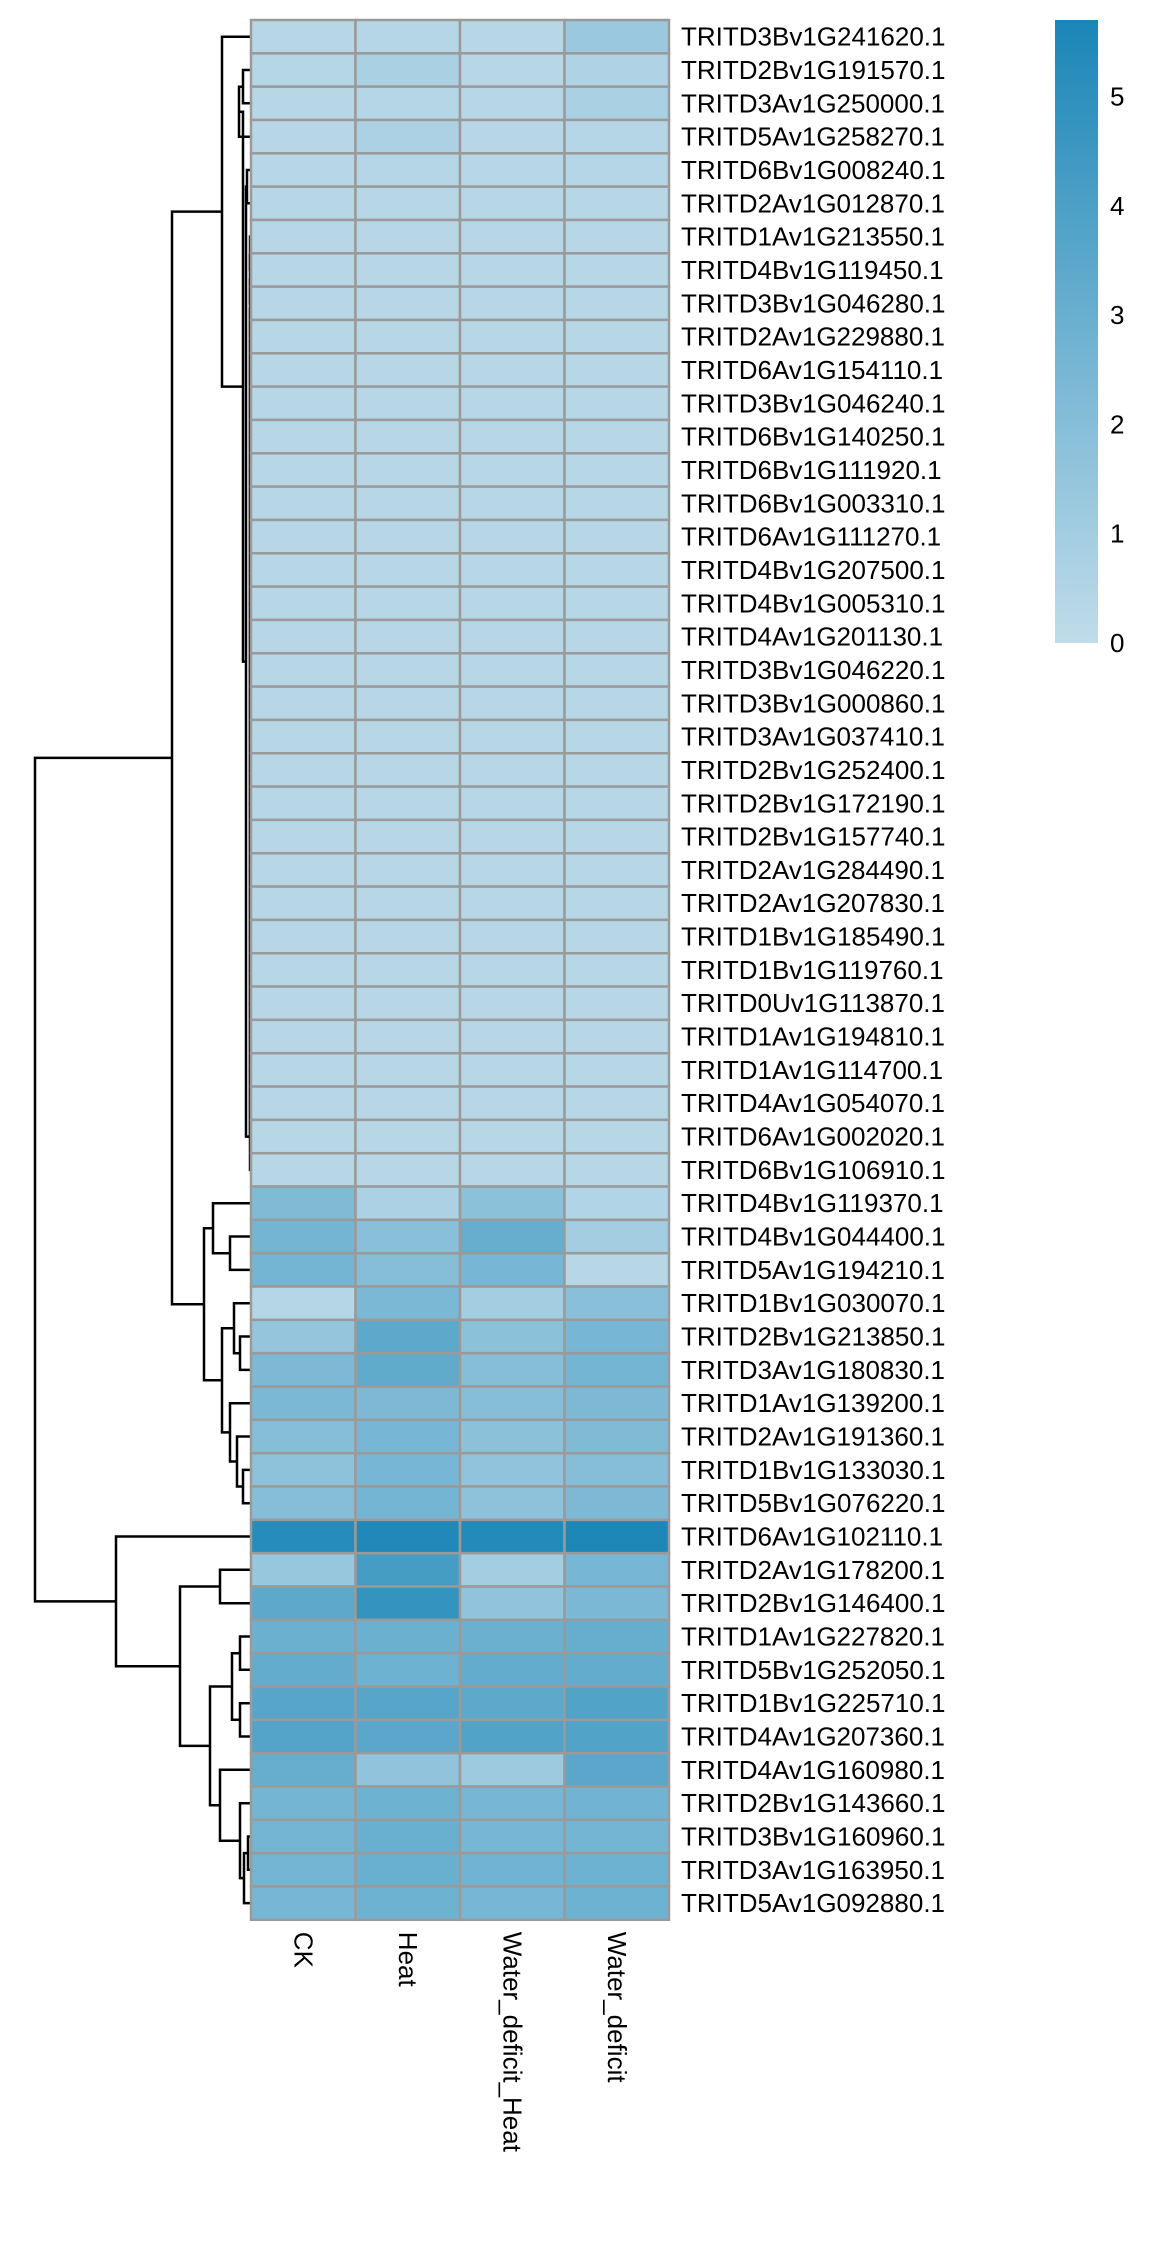 The height and width of the screenshot is (2249, 1172). Describe the element at coordinates (813, 437) in the screenshot. I see `row-label: TRITD6Bv1G140250.1` at that location.